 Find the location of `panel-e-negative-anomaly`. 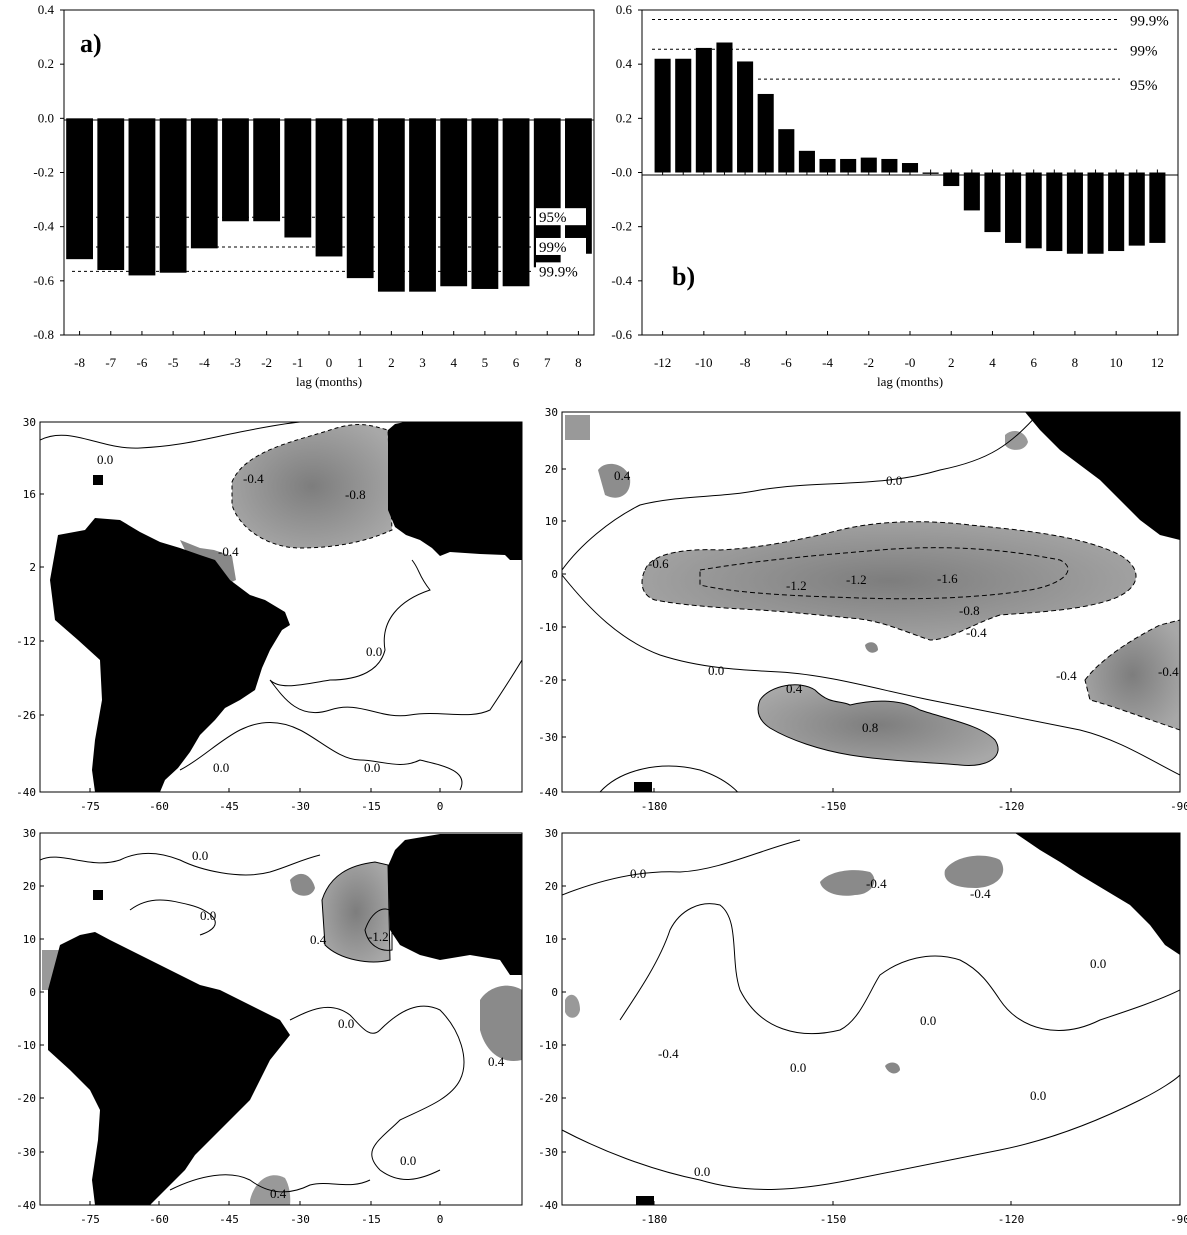

panel-e-negative-anomaly is located at coordinates (889, 581).